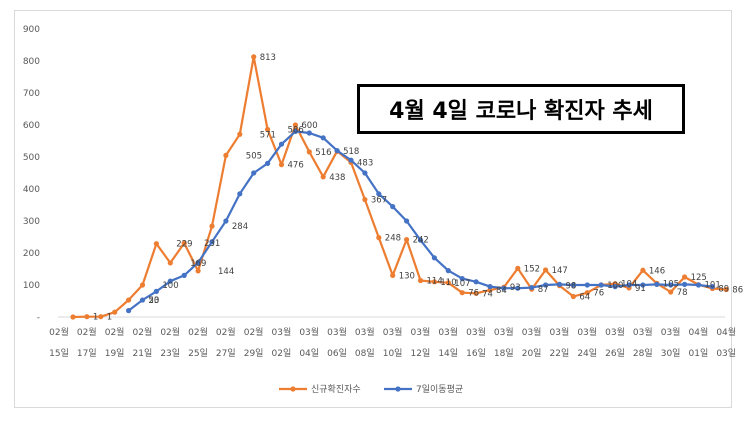 This screenshot has height=427, width=743. What do you see at coordinates (109, 318) in the screenshot?
I see `data-label: 1` at bounding box center [109, 318].